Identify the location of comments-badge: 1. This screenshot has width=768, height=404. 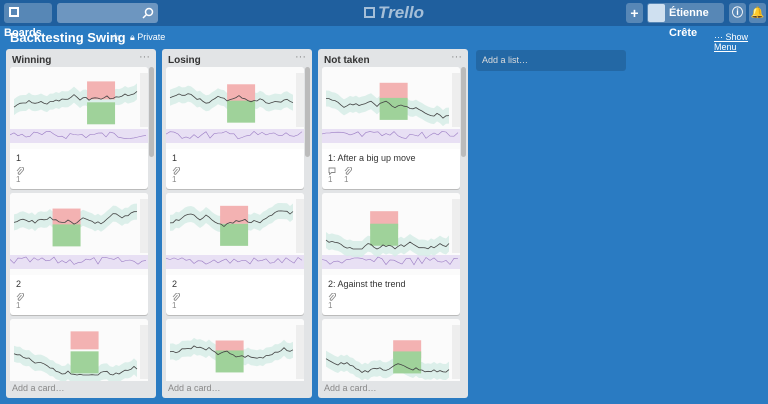
(332, 175).